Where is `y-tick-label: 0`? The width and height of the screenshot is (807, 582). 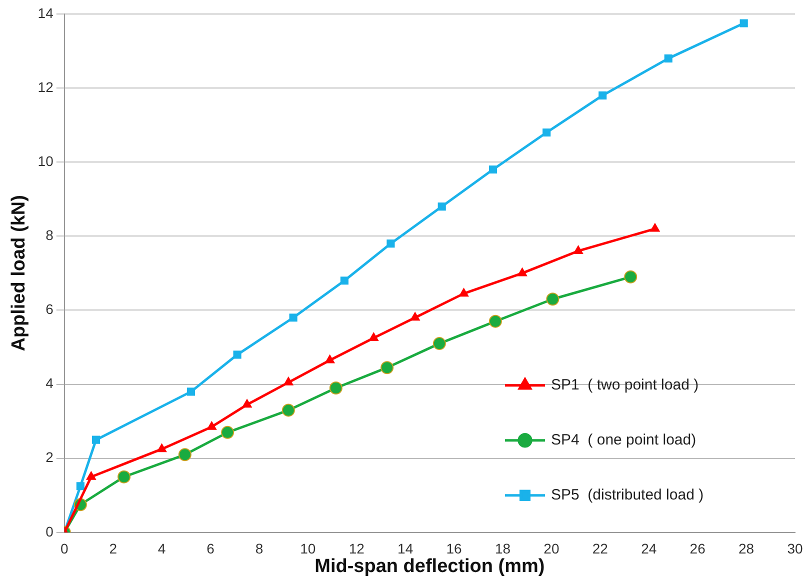 y-tick-label: 0 is located at coordinates (50, 531).